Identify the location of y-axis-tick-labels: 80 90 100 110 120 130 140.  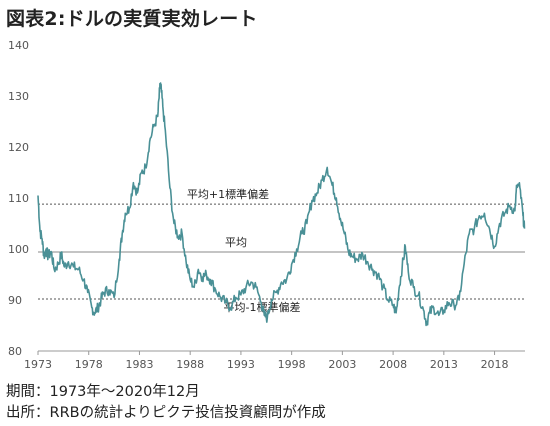
(18, 198).